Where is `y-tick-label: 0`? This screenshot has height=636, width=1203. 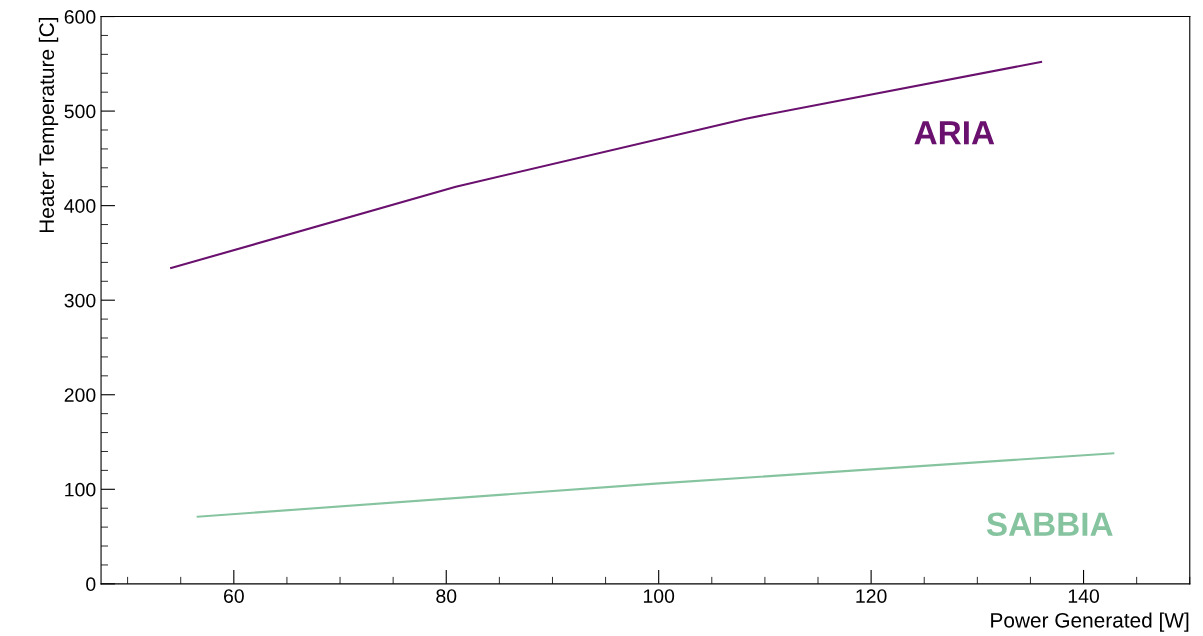 y-tick-label: 0 is located at coordinates (91, 584).